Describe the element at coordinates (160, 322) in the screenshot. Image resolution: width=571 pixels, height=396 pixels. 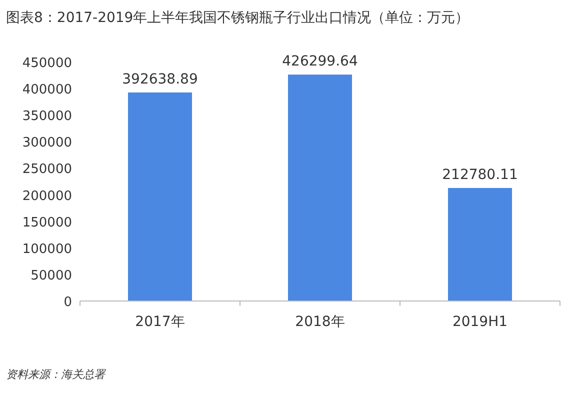
I see `x-tick-label: 2017年` at that location.